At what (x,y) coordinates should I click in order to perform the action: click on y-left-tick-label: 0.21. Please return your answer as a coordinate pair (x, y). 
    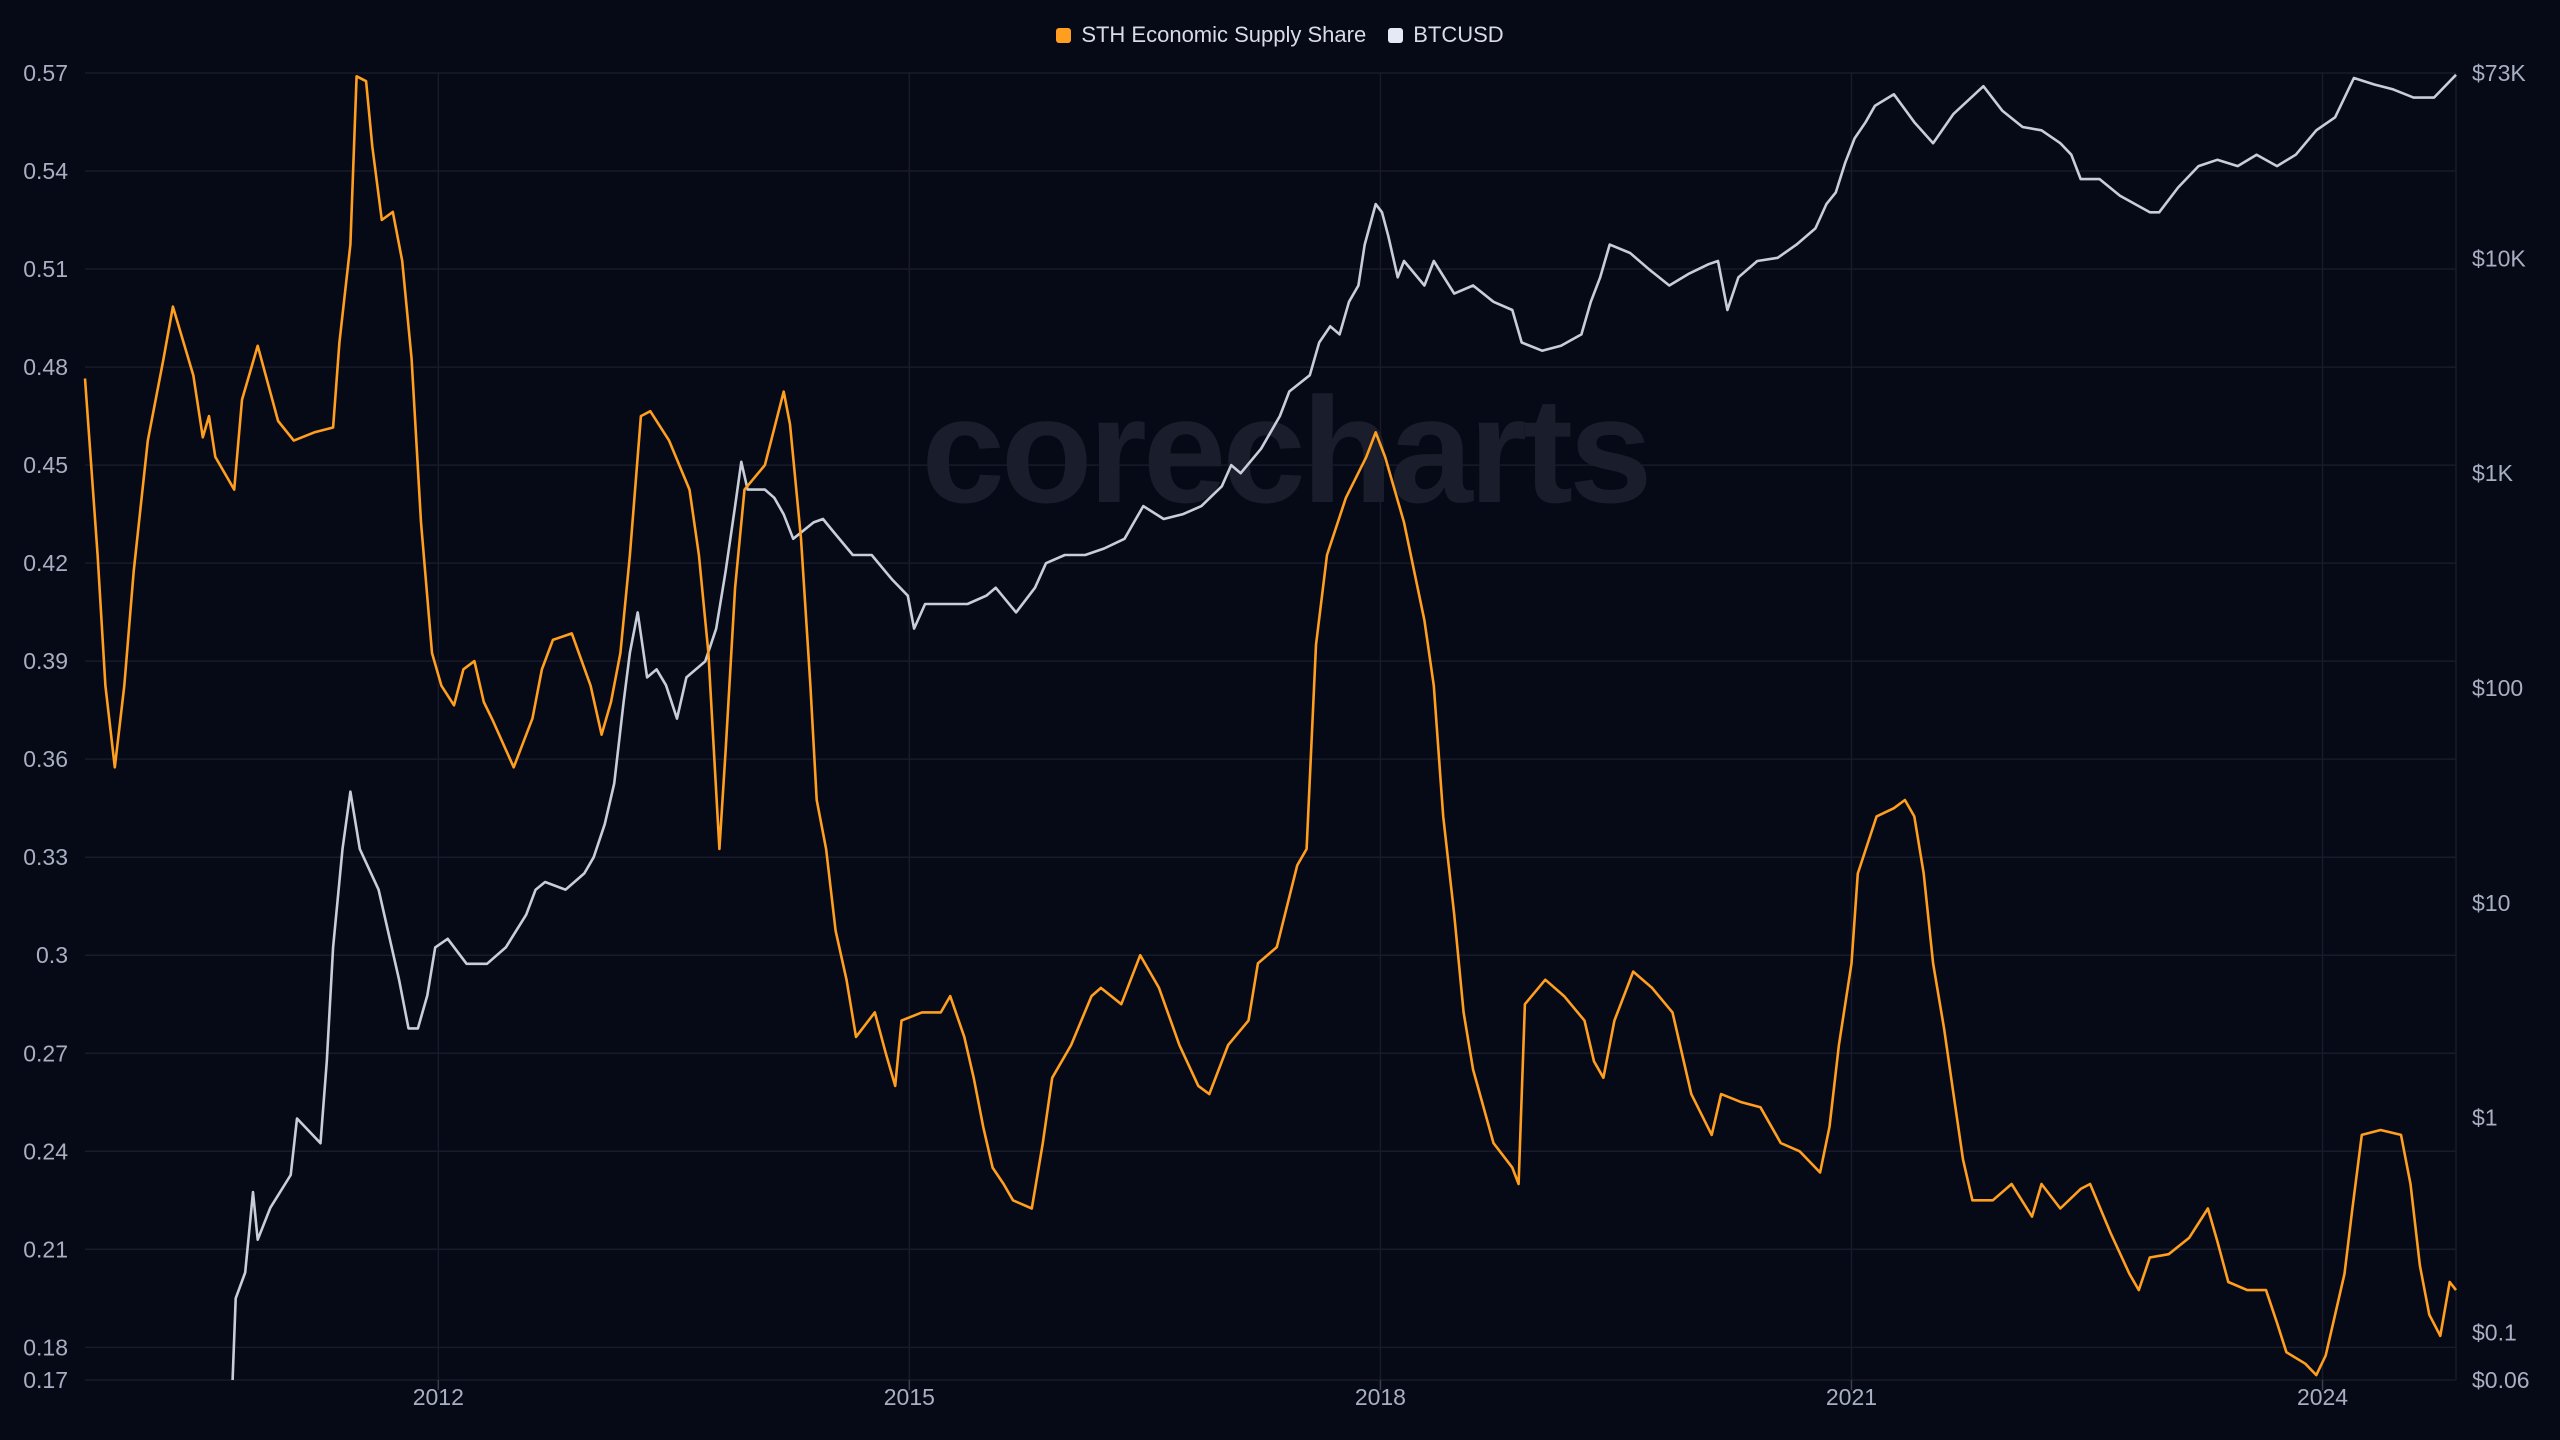
    Looking at the image, I should click on (45, 1249).